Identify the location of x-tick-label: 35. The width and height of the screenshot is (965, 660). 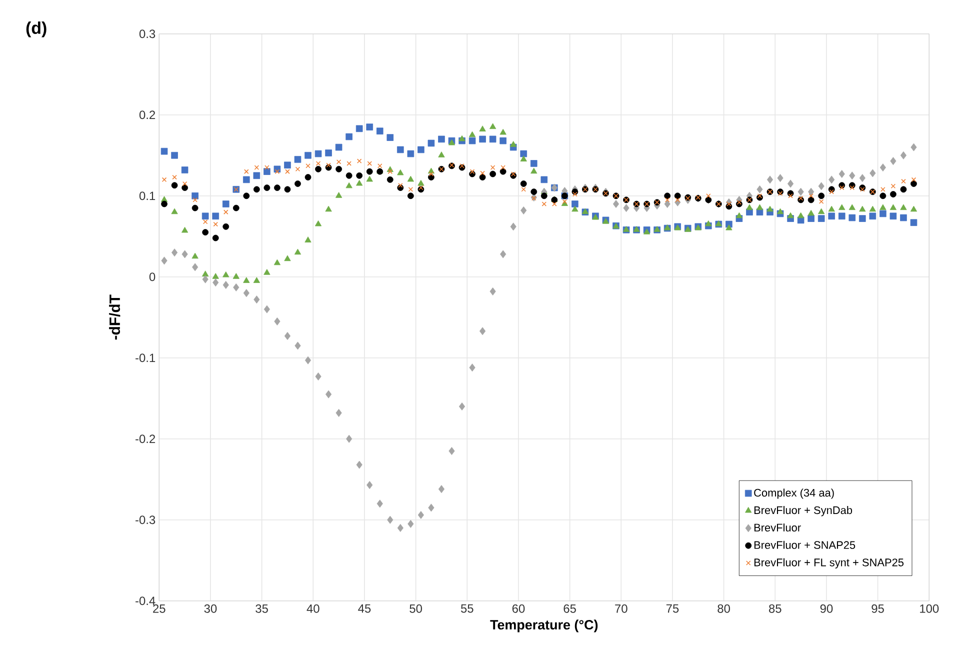
(262, 608).